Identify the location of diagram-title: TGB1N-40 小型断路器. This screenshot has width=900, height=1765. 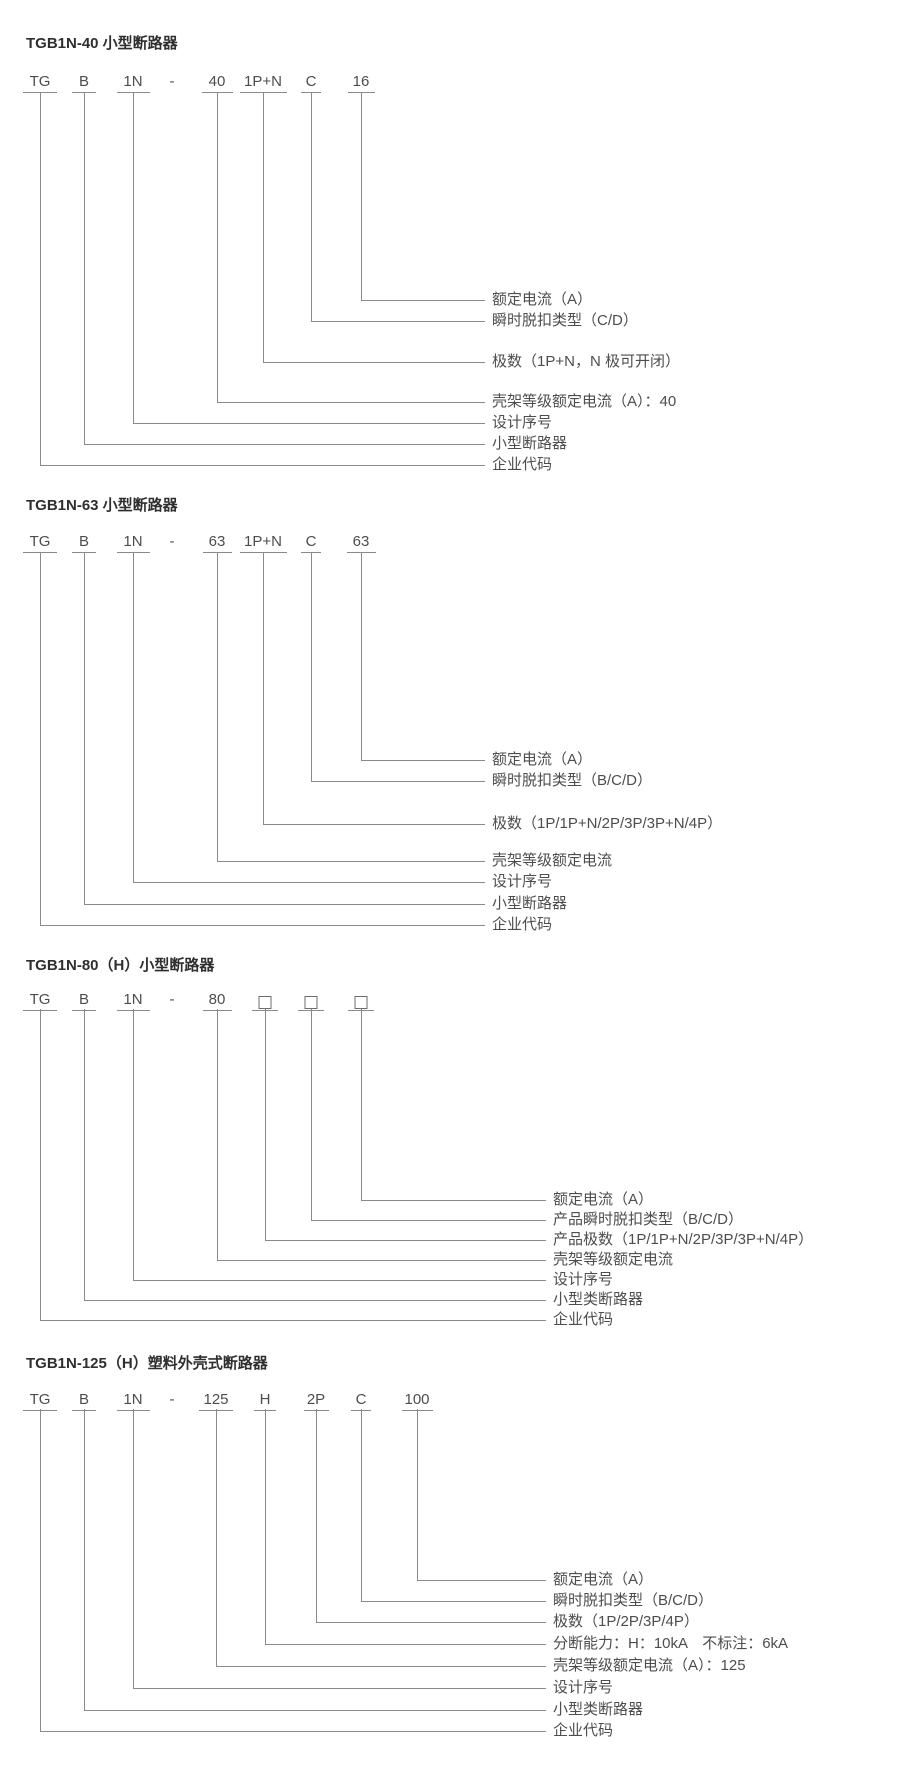
(102, 43).